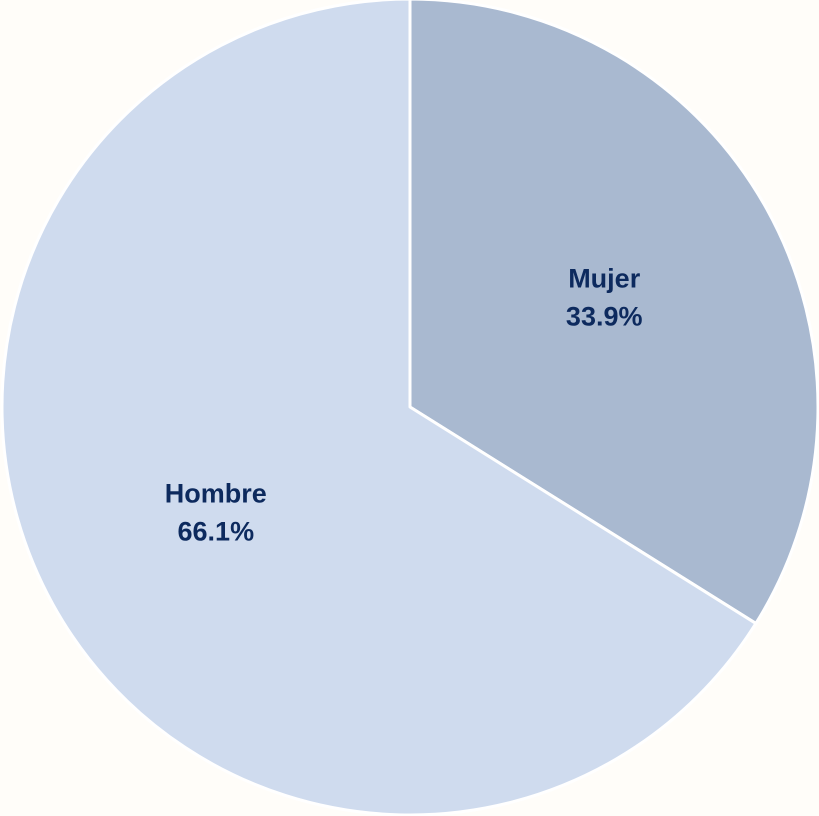 This screenshot has height=816, width=819. What do you see at coordinates (604, 279) in the screenshot?
I see `slice-category-label: Mujer` at bounding box center [604, 279].